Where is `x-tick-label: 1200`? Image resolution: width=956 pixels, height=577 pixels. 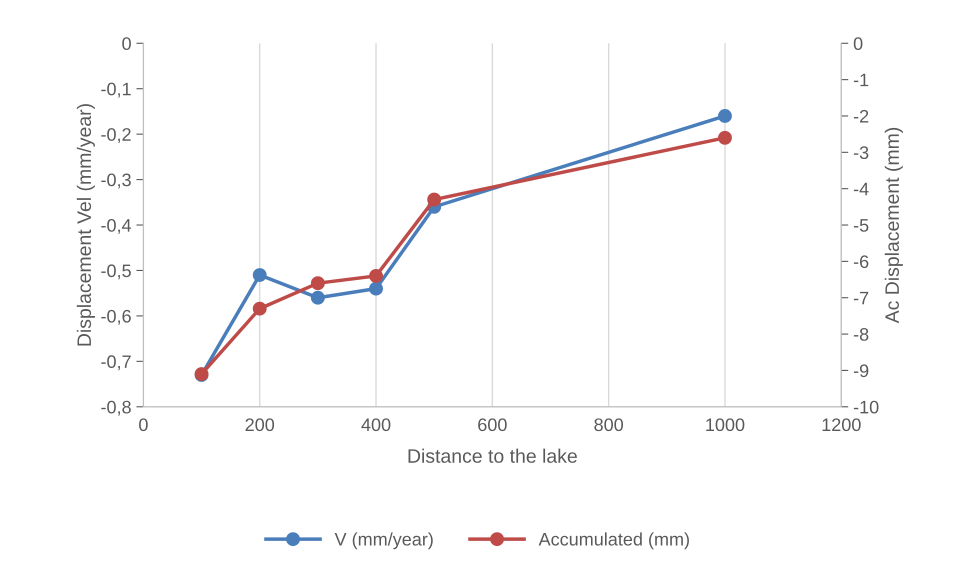 x-tick-label: 1200 is located at coordinates (841, 425).